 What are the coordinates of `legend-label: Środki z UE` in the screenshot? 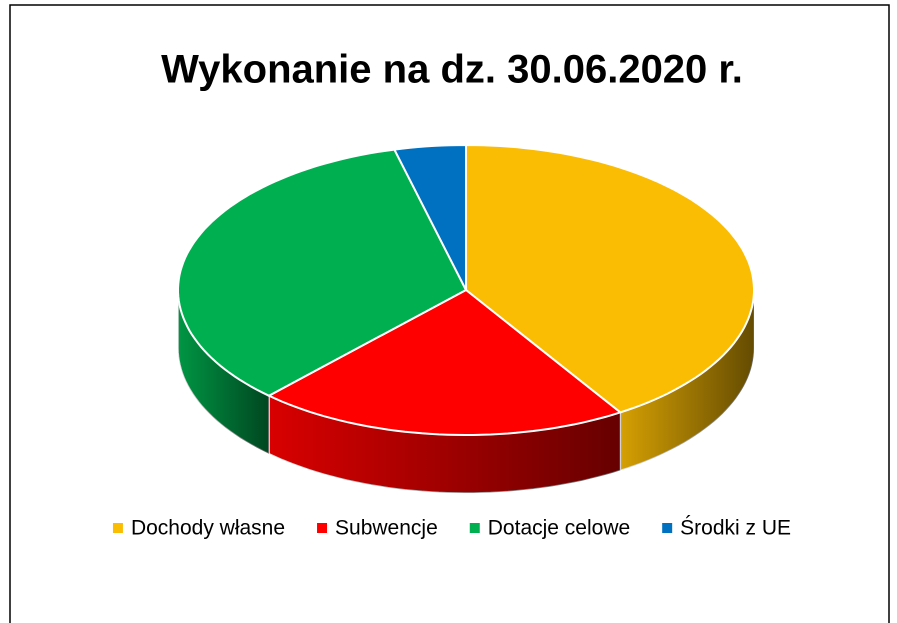 It's located at (735, 528).